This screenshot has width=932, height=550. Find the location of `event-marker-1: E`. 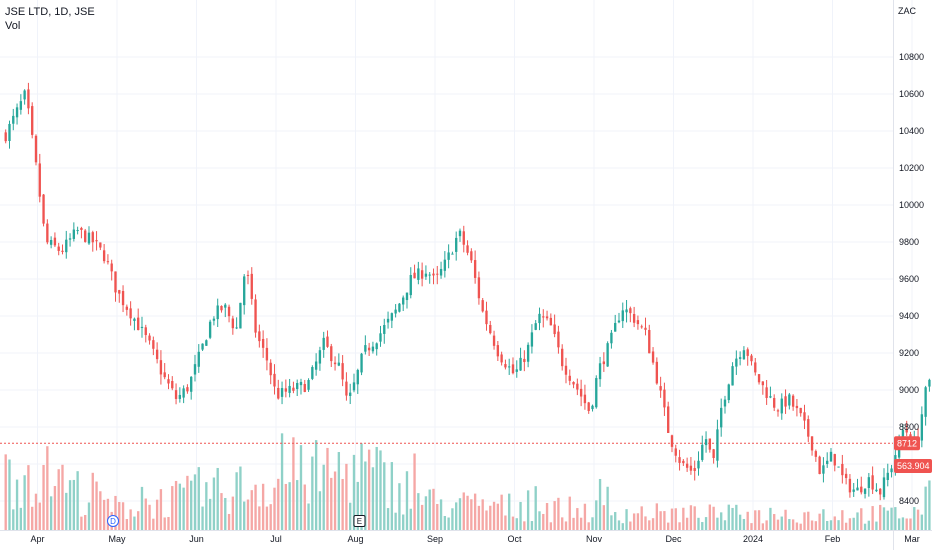

event-marker-1: E is located at coordinates (359, 521).